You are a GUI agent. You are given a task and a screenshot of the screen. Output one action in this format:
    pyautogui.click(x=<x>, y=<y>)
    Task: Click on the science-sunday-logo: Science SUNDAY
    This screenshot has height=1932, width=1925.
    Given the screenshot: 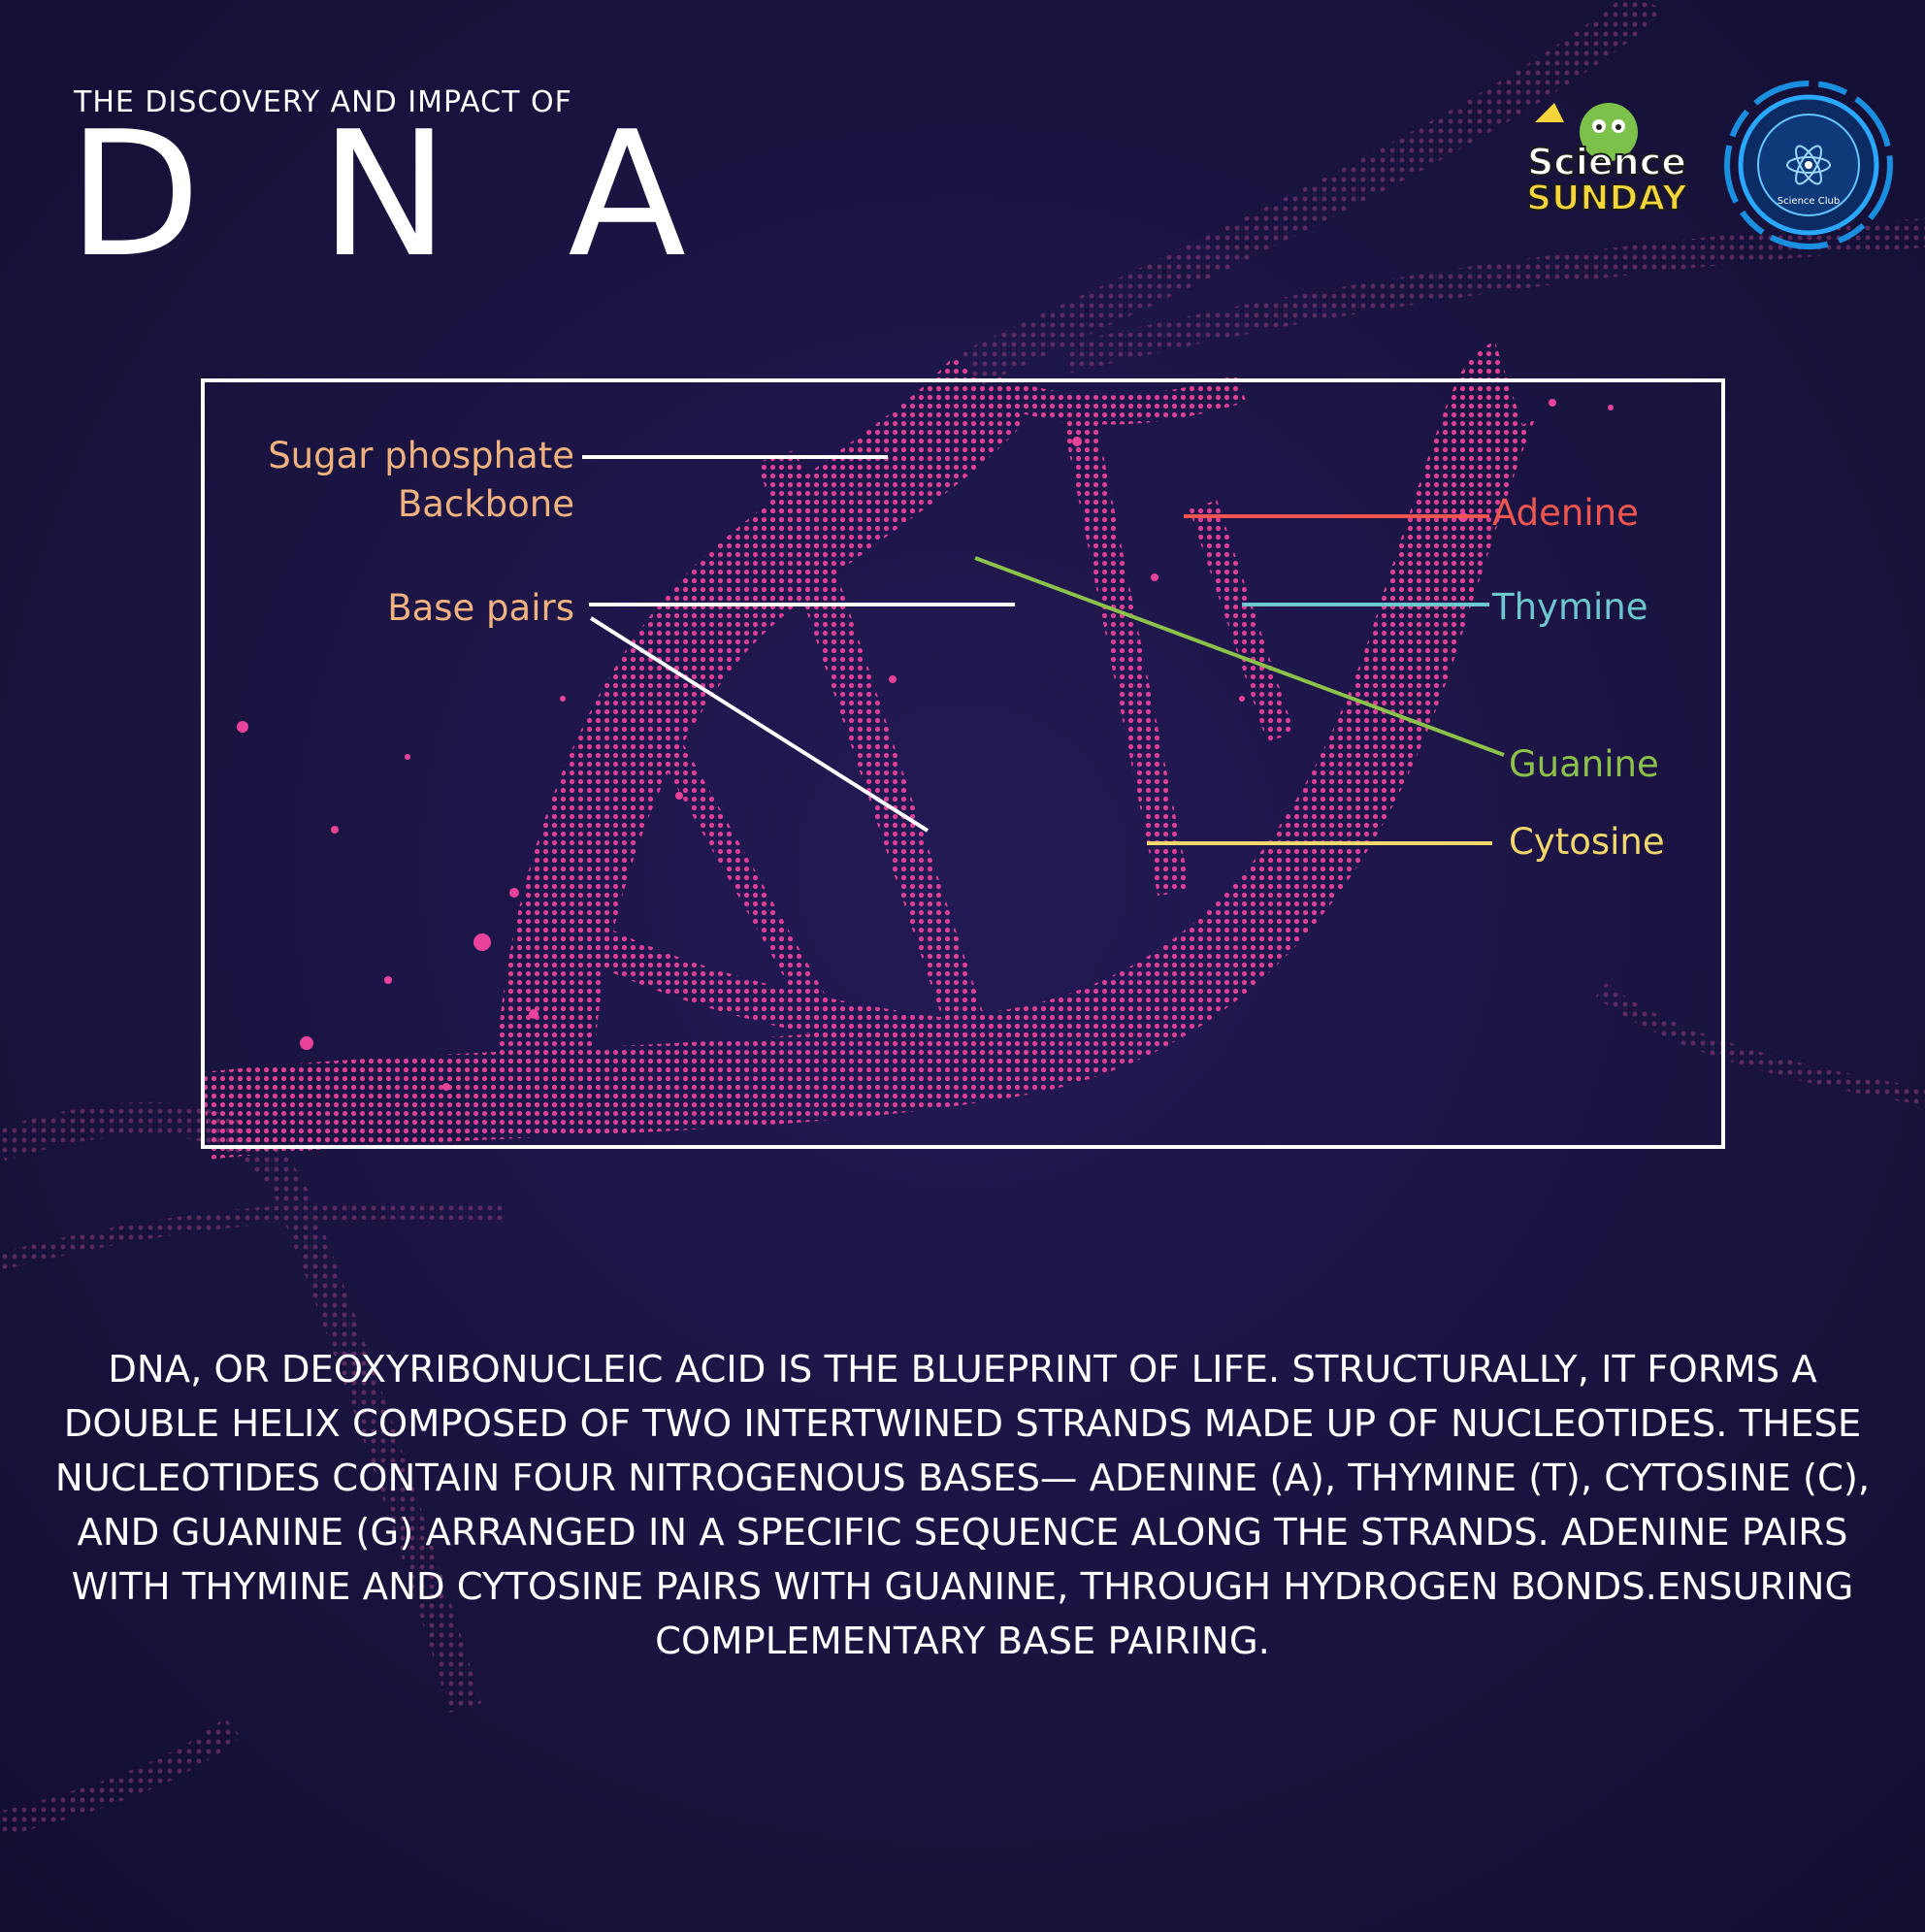 What is the action you would take?
    pyautogui.click(x=1607, y=156)
    